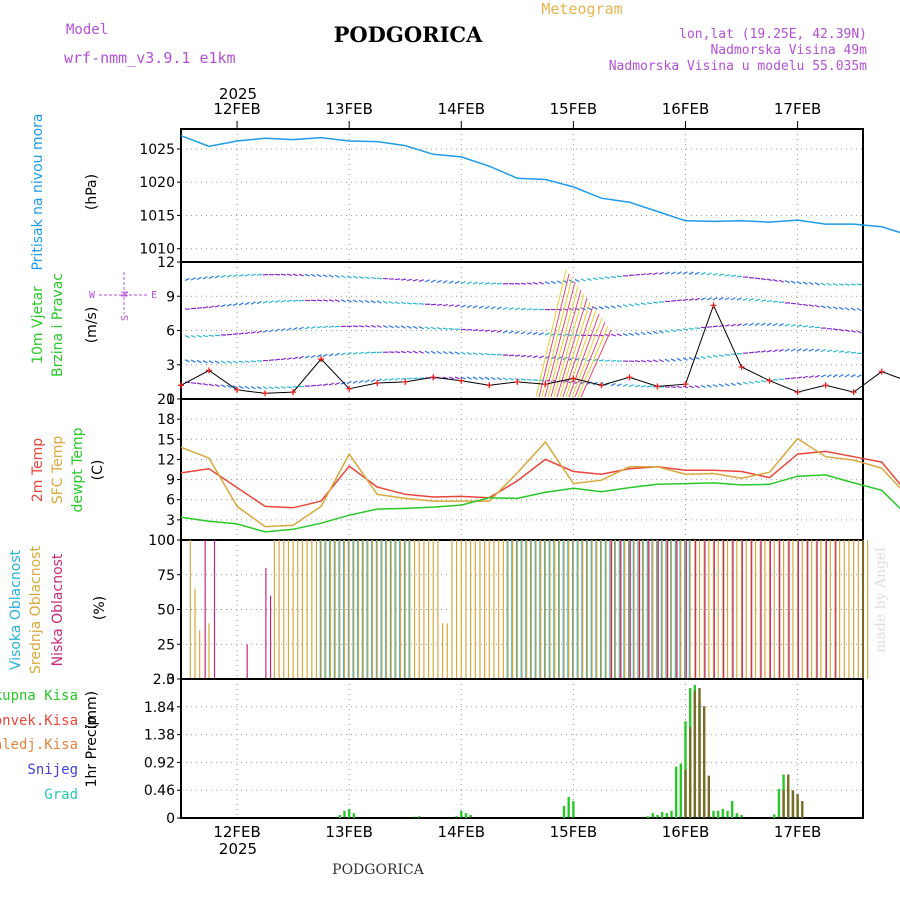 The image size is (900, 900). Describe the element at coordinates (38, 470) in the screenshot. I see `t2m-label: 2m Temp` at that location.